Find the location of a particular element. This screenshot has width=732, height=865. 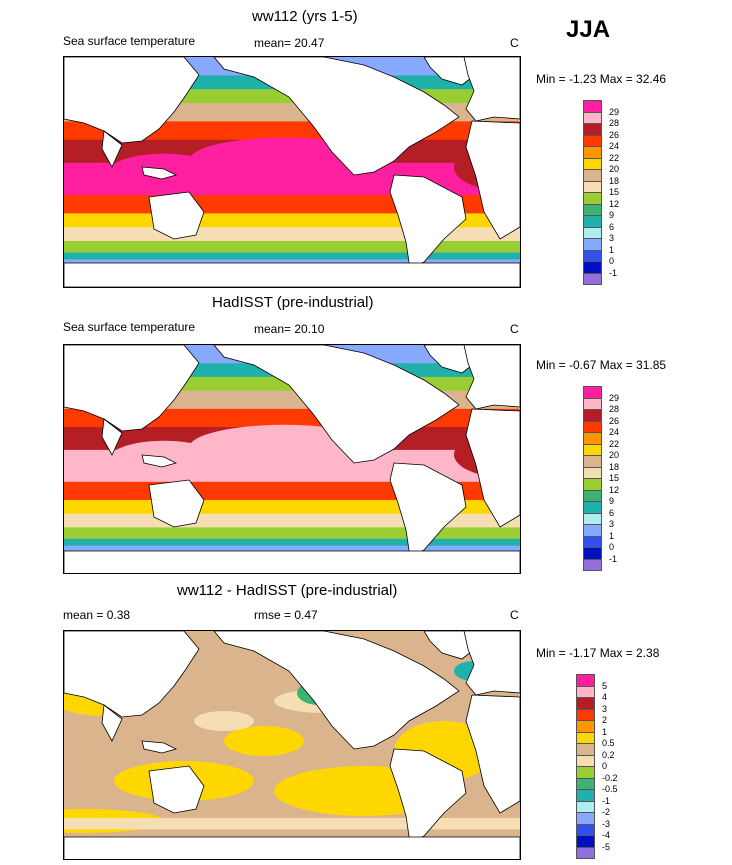

panel3-rmse: rmse = 0.47 is located at coordinates (286, 615).